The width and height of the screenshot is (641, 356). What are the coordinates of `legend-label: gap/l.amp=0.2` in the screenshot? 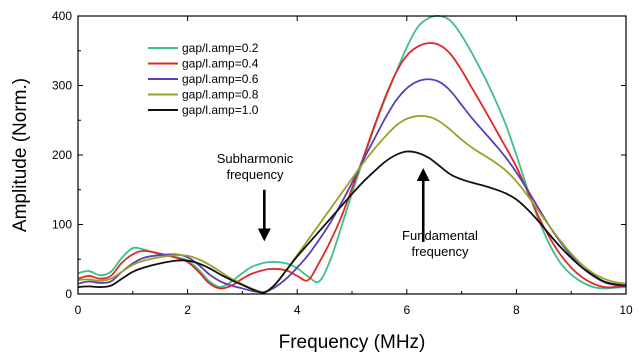 It's located at (220, 48).